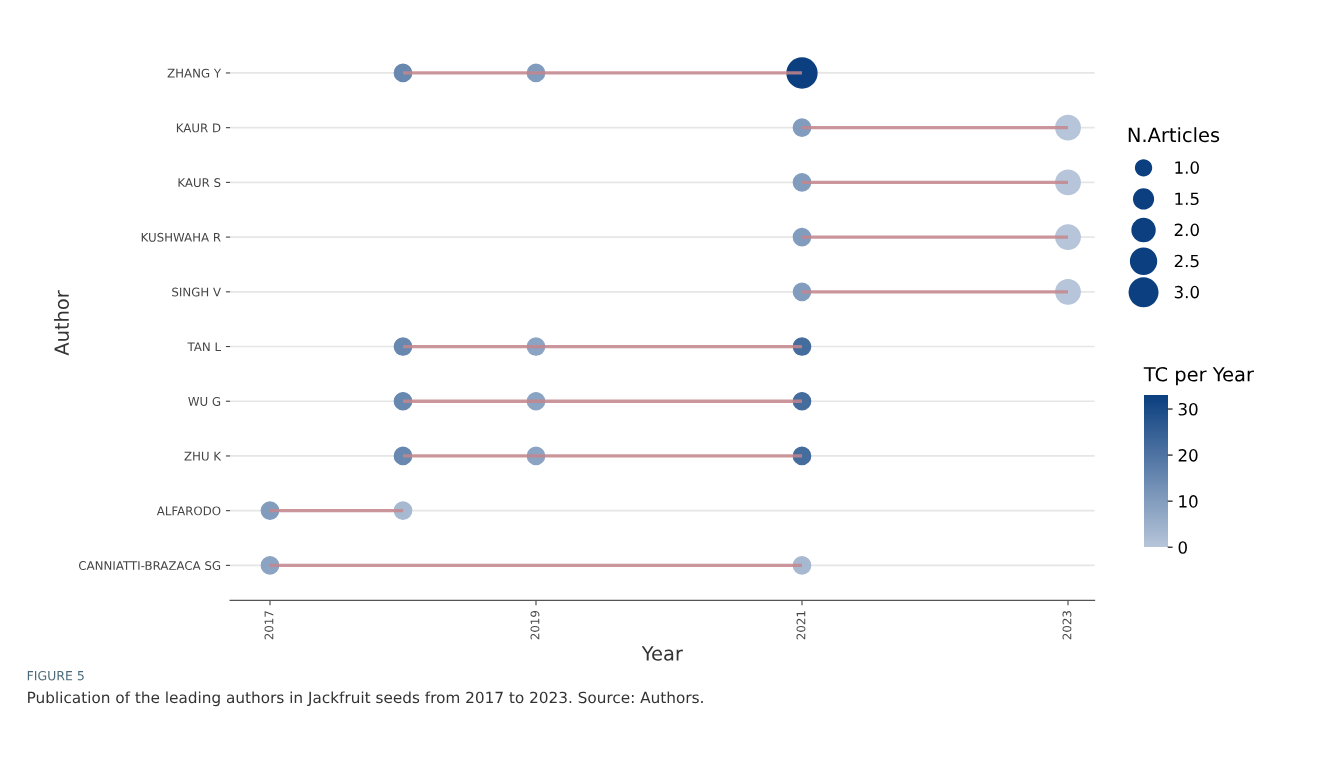  Describe the element at coordinates (1182, 547) in the screenshot. I see `color-bar-label: 0` at that location.